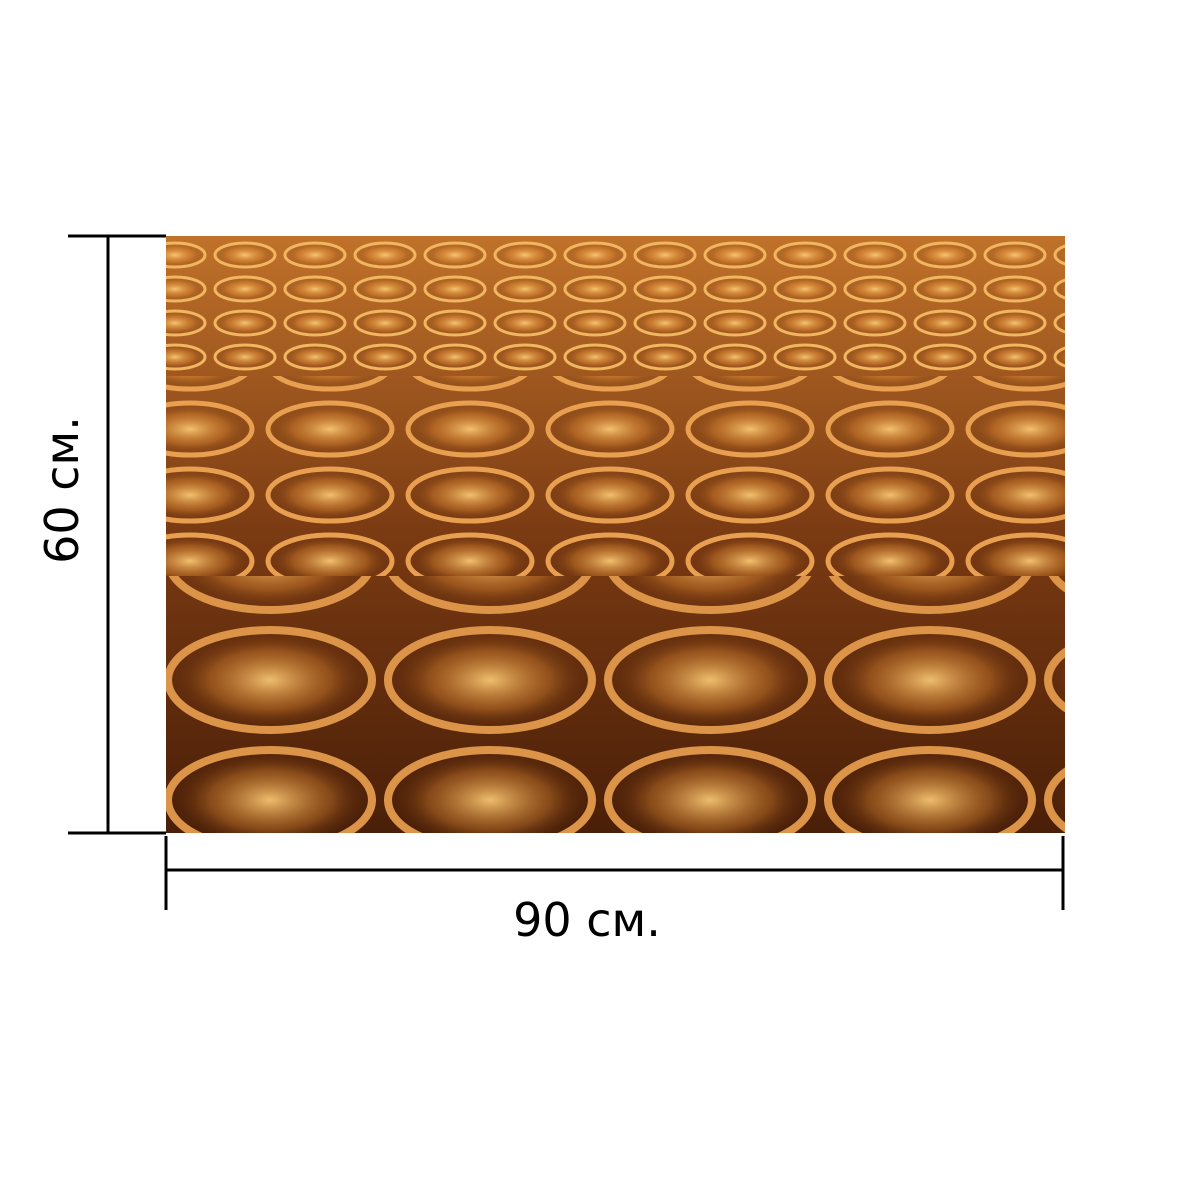 The height and width of the screenshot is (1204, 1200). What do you see at coordinates (62, 490) in the screenshot?
I see `height-label: 60 см.` at bounding box center [62, 490].